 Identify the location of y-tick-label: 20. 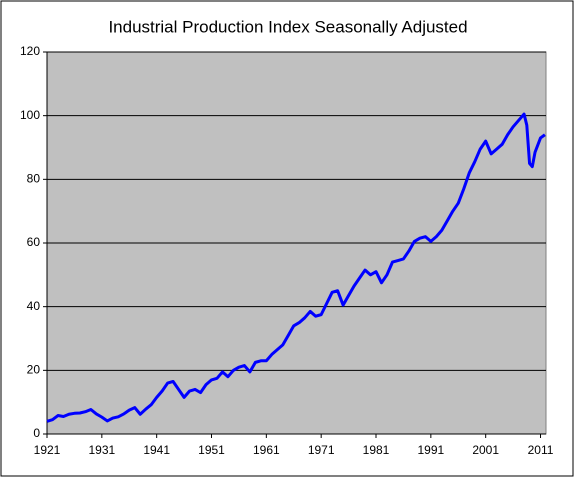
(34, 370).